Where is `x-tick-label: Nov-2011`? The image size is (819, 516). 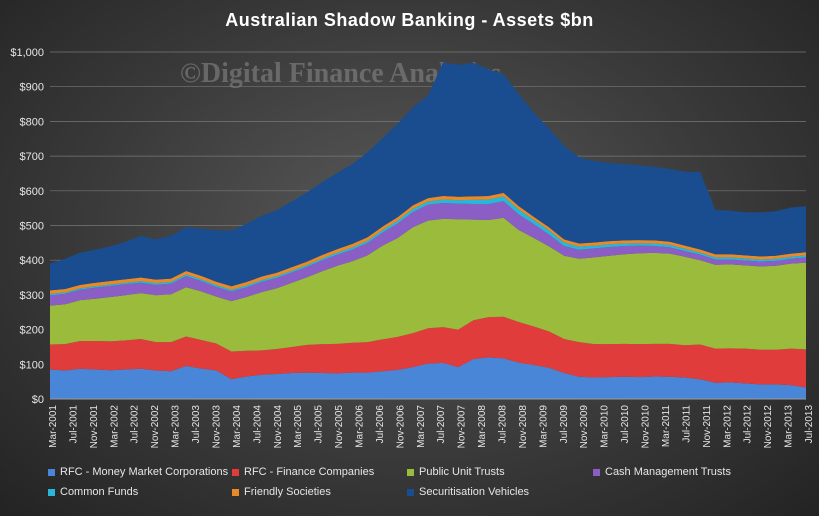
x-tick-label: Nov-2011 is located at coordinates (707, 426).